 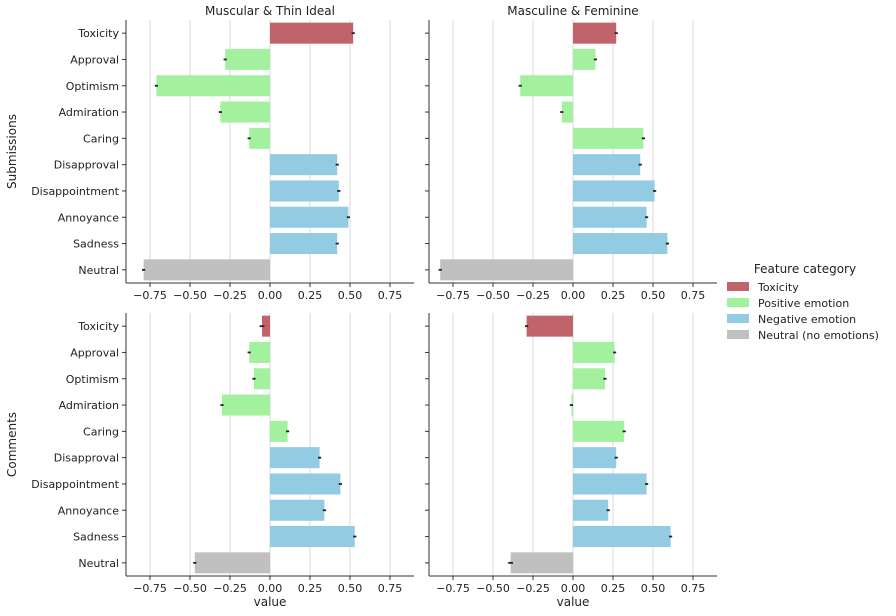 I want to click on legend-title: Feature category, so click(x=805, y=269).